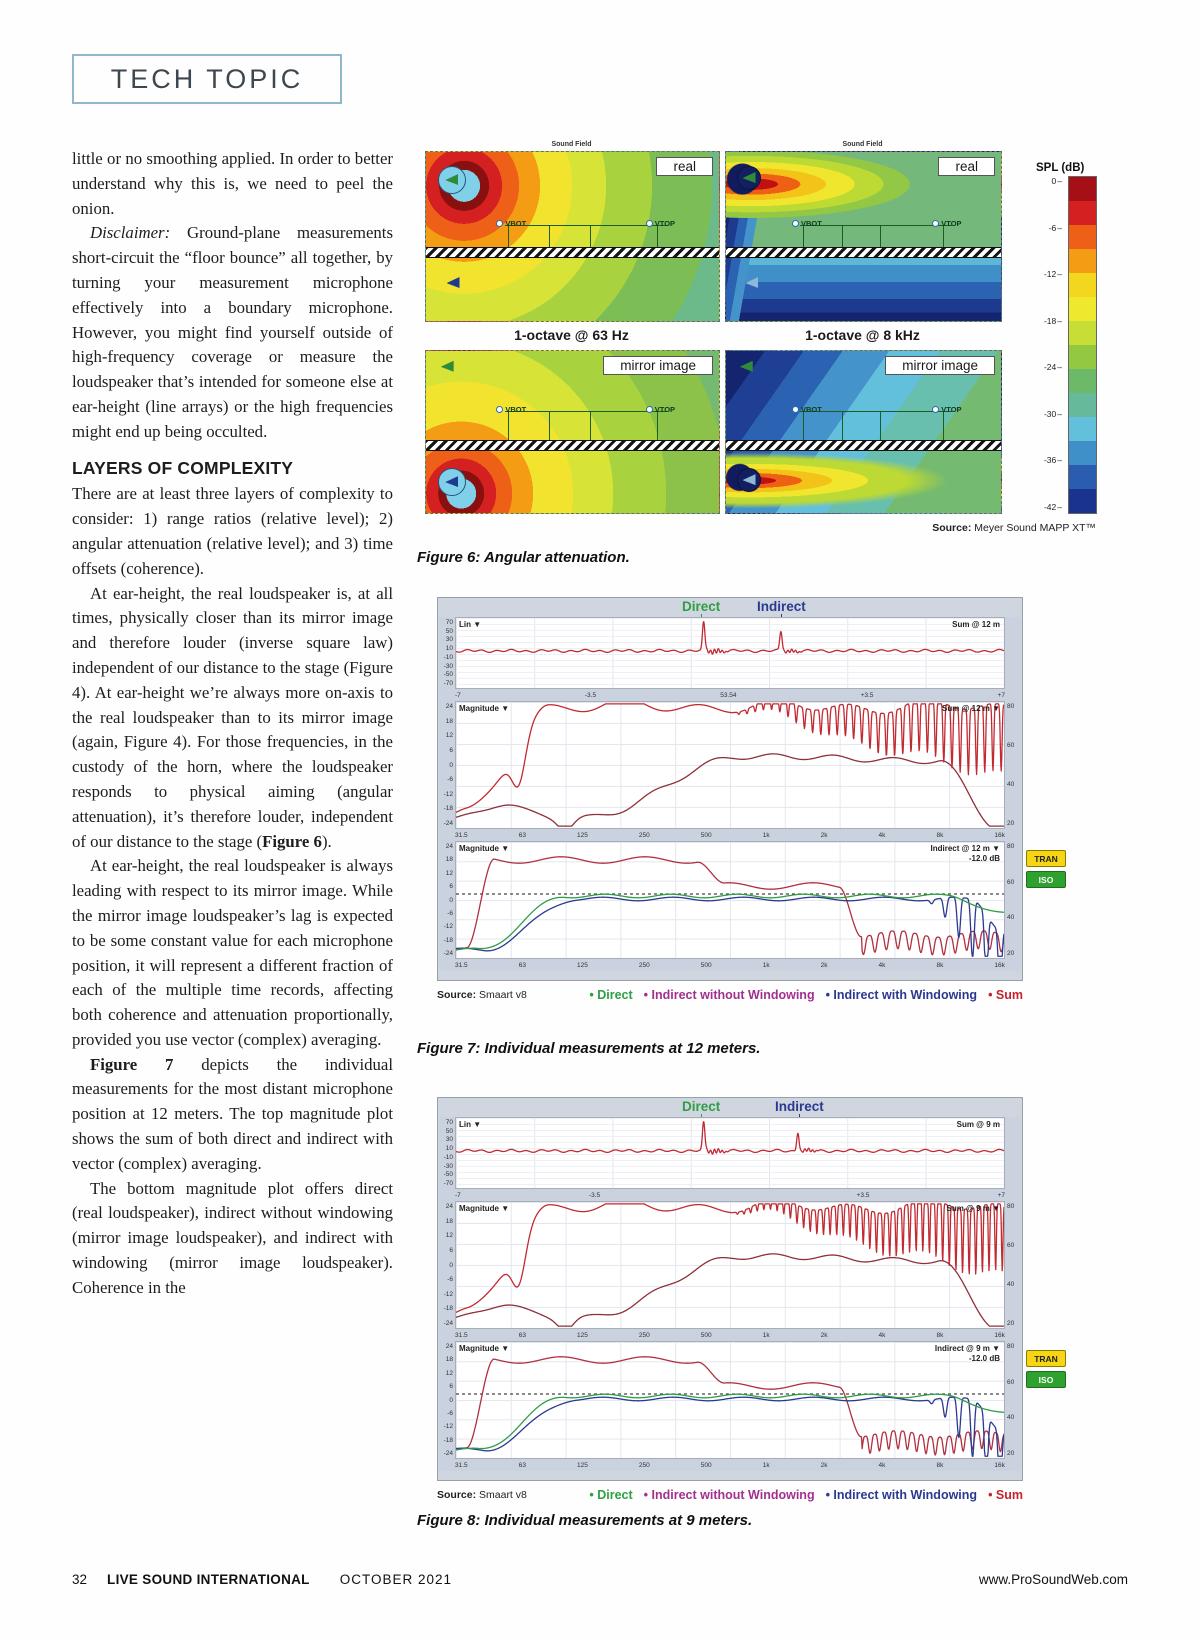 Image resolution: width=1200 pixels, height=1638 pixels. I want to click on sum-magnitude-plot: Magnitude ▼ Sum @ 12 m ▼, so click(730, 765).